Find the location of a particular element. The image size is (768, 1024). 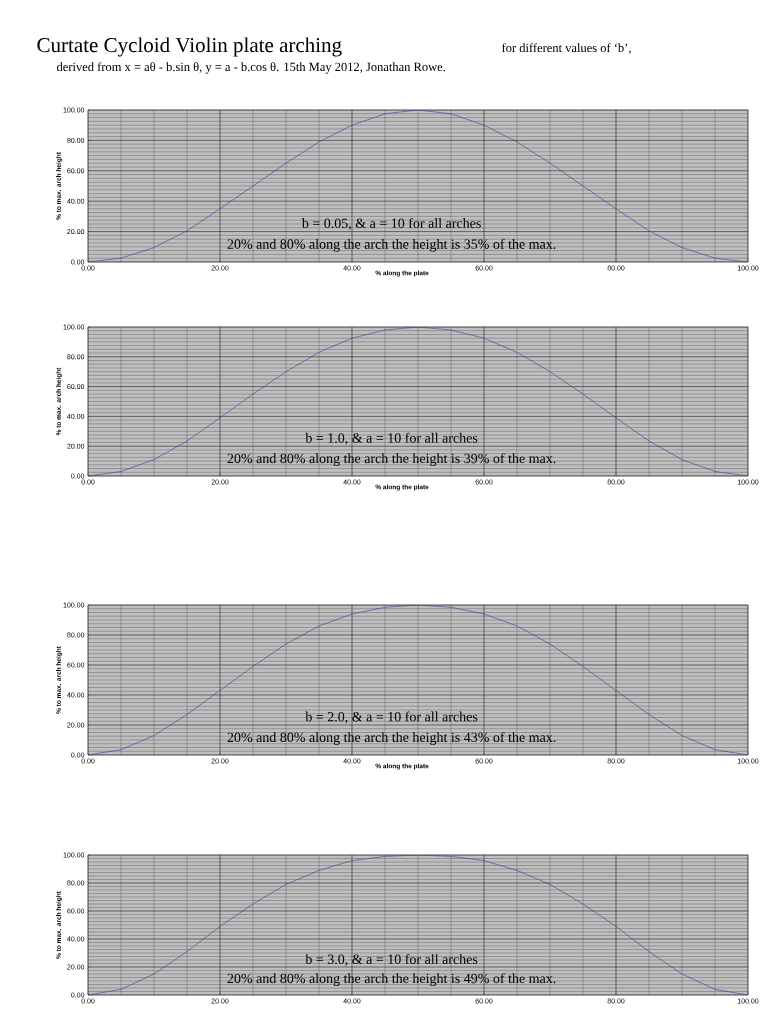

annotation: b = 3.0, & a = 10 for all arches is located at coordinates (391, 959).